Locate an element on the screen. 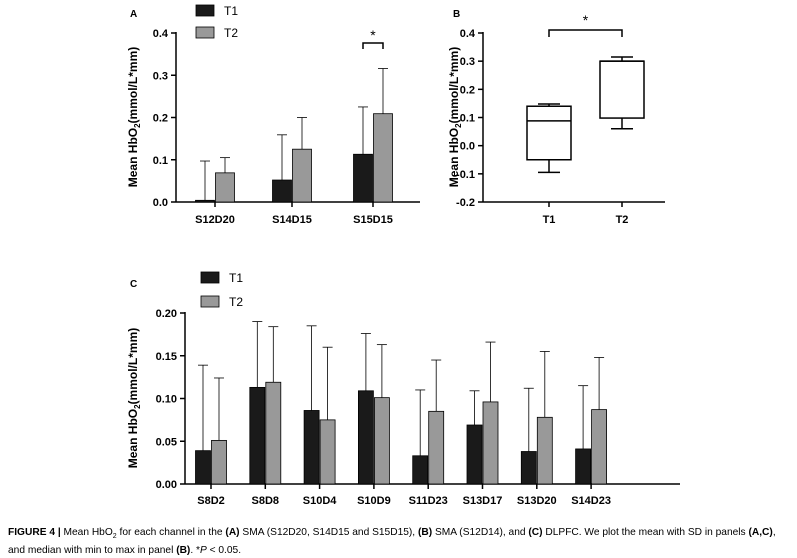 This screenshot has height=558, width=797. caption-text: , and median with min to max in panel is located at coordinates (392, 542).